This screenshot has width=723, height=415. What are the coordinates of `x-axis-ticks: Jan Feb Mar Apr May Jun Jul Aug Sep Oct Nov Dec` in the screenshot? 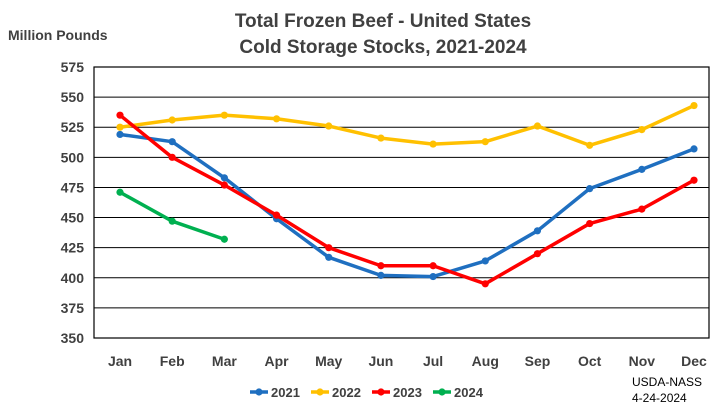 It's located at (407, 361).